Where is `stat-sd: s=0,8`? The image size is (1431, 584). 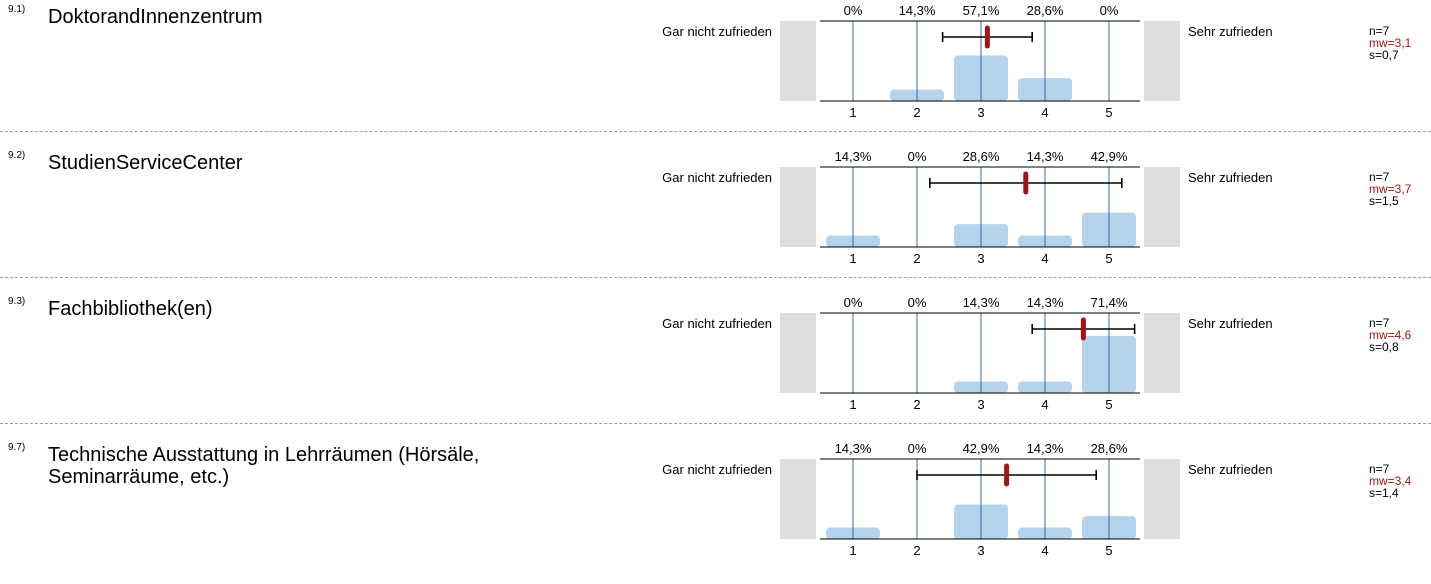
stat-sd: s=0,8 is located at coordinates (1384, 347).